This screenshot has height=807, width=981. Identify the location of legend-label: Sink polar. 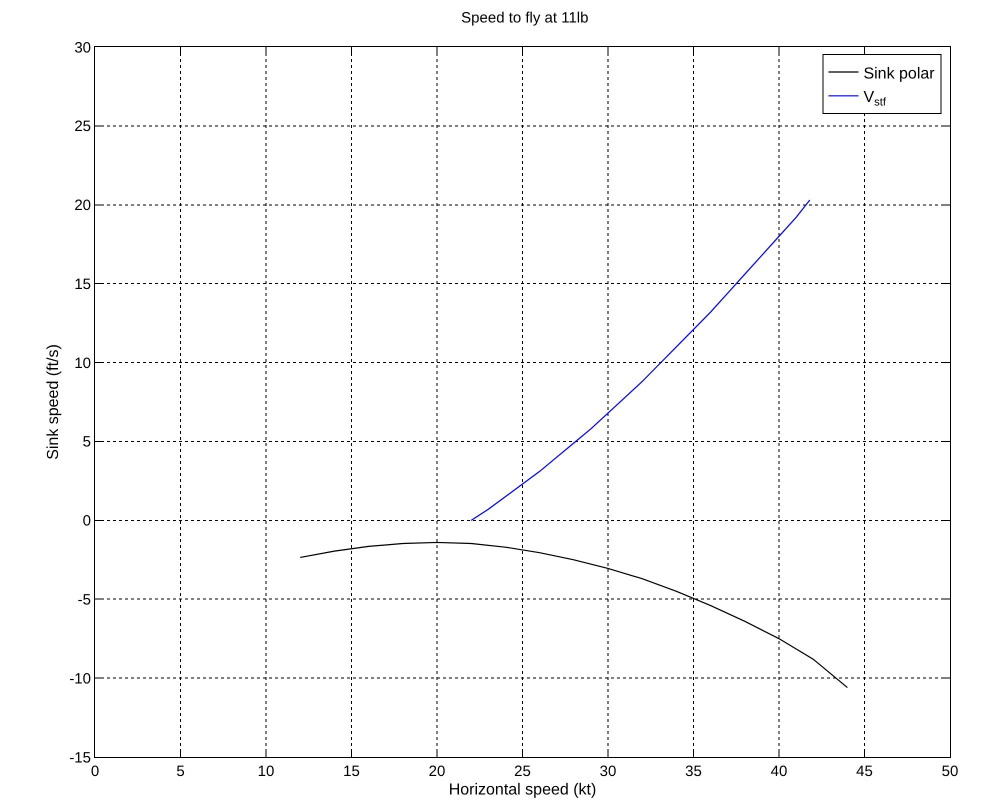
(899, 73).